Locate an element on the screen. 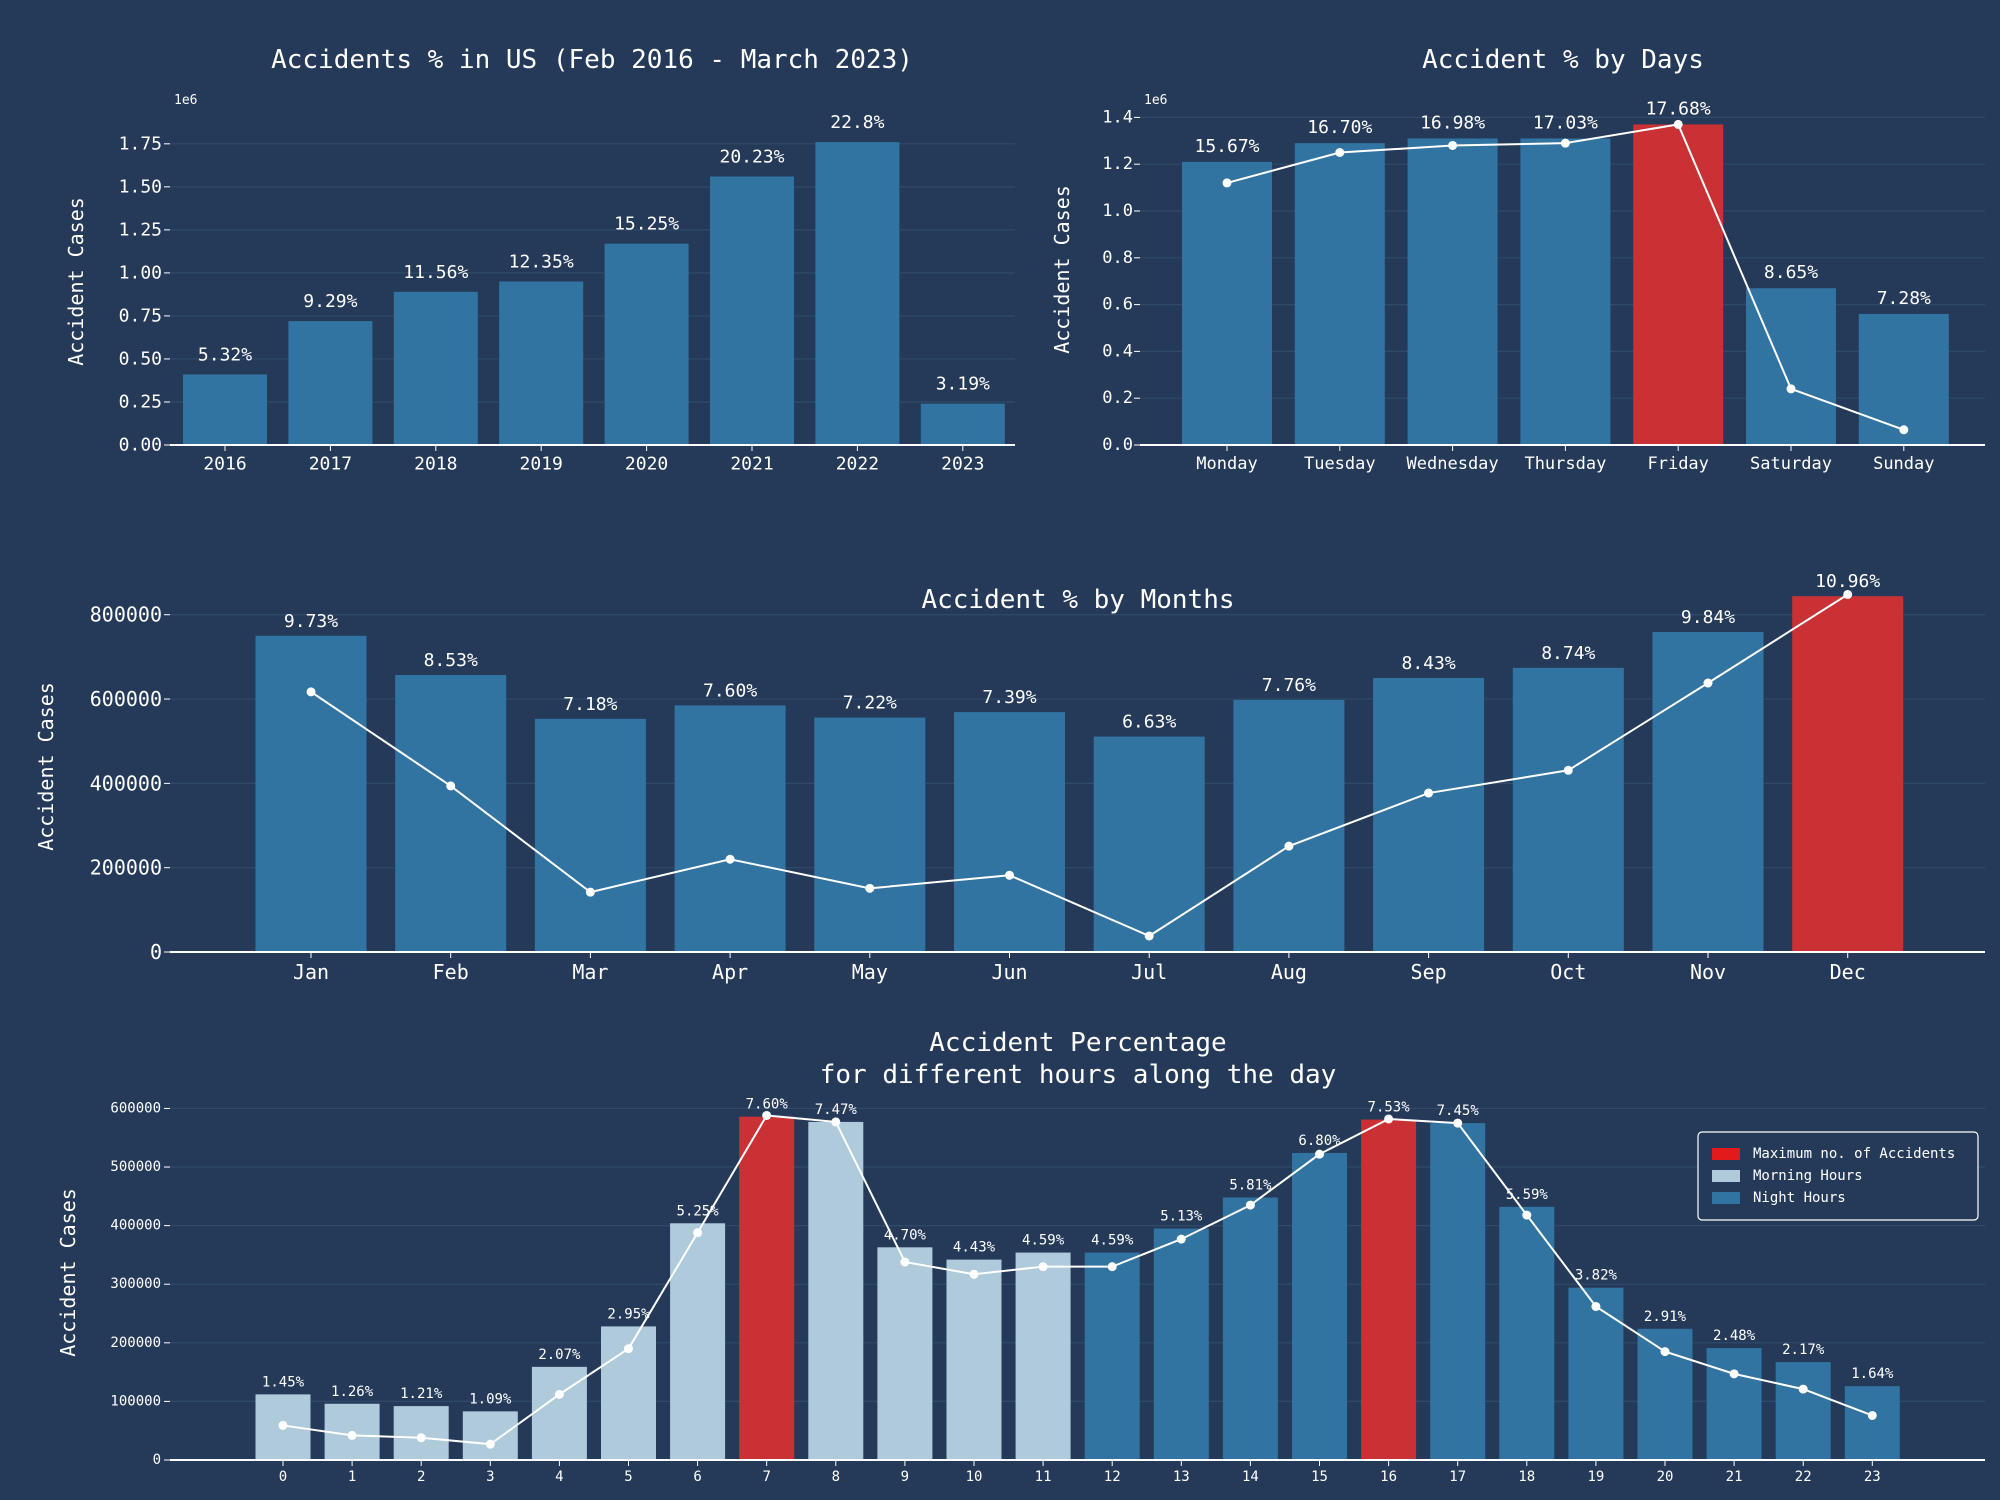 The image size is (2000, 1500). data-label: 5.32% is located at coordinates (225, 354).